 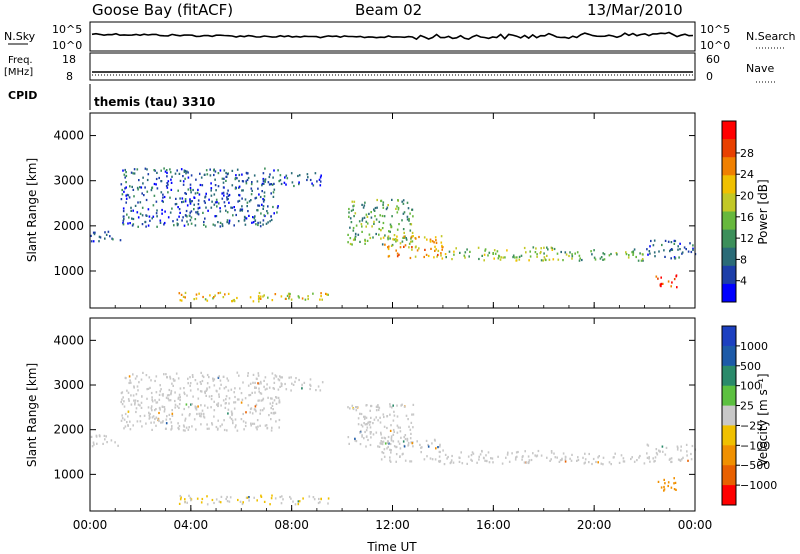 I want to click on colorbar-swatch, so click(x=729, y=376).